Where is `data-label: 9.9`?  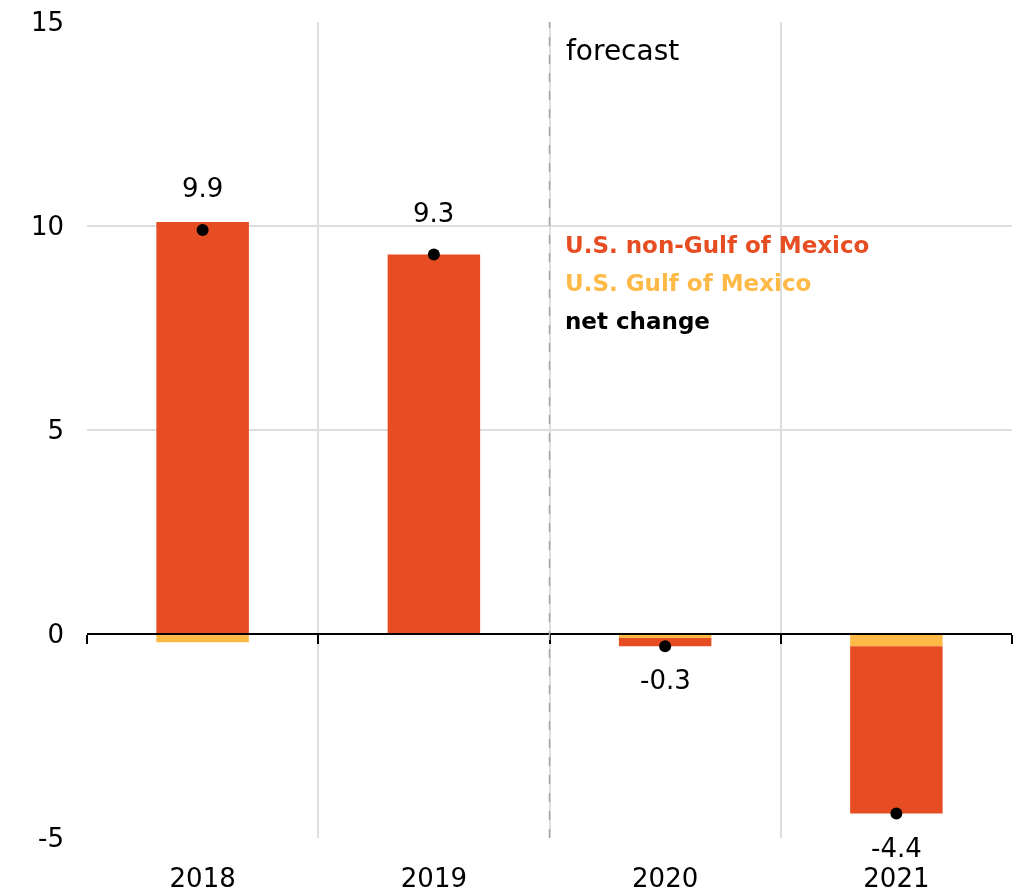 data-label: 9.9 is located at coordinates (203, 188).